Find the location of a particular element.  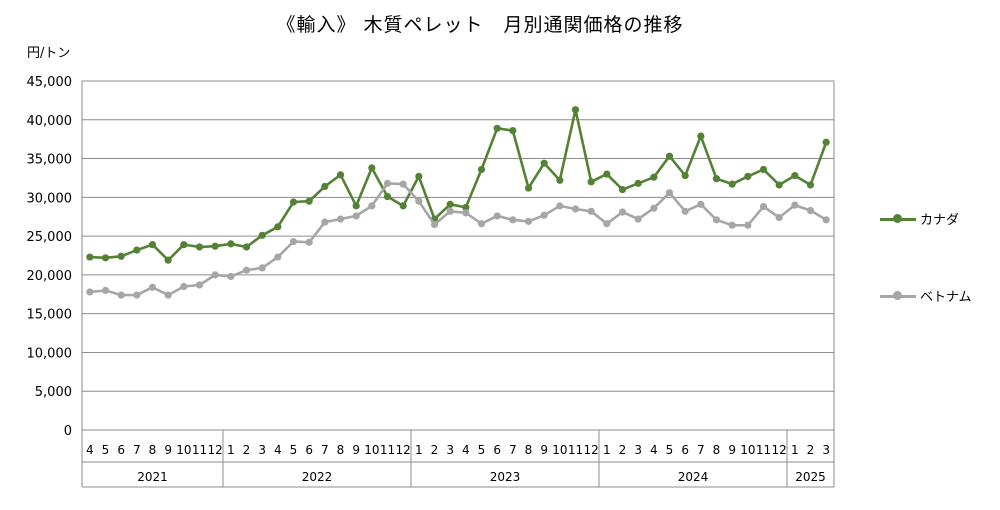

y-tick-label: 45,000 is located at coordinates (50, 82).